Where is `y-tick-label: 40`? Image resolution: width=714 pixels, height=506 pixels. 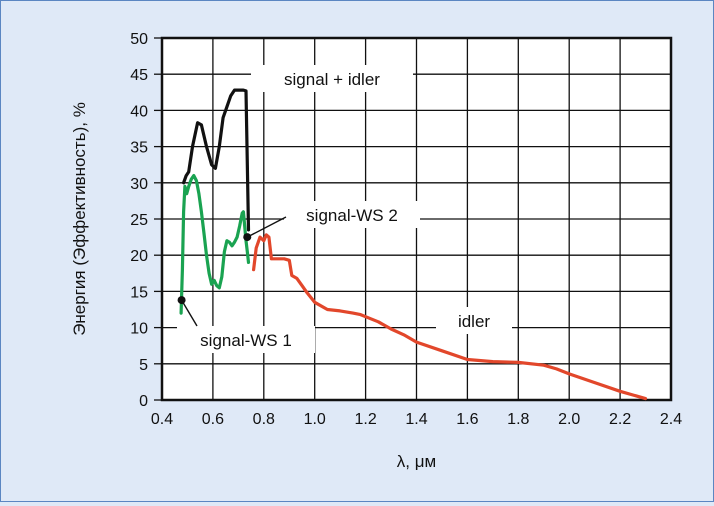 y-tick-label: 40 is located at coordinates (139, 111).